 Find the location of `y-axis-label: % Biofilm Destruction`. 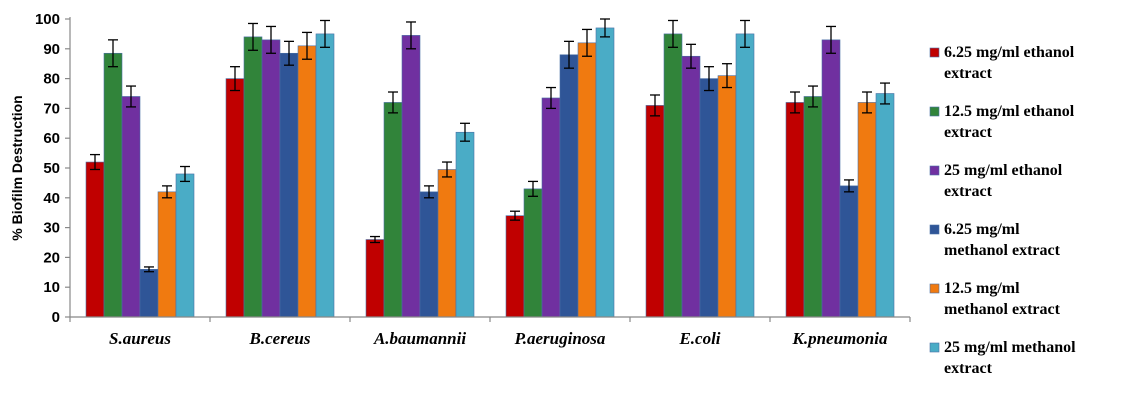

y-axis-label: % Biofilm Destruction is located at coordinates (17, 167).